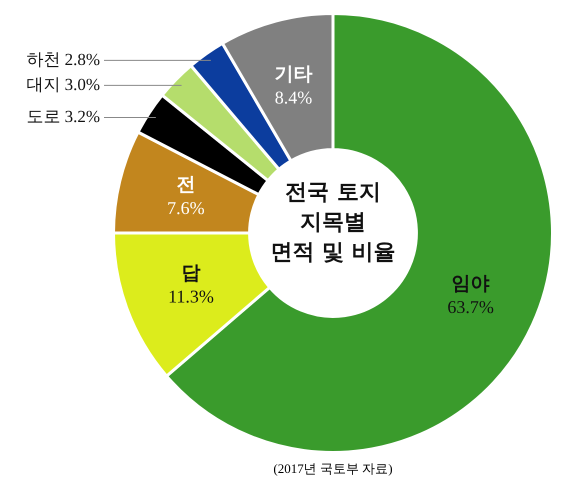  I want to click on text: (2017년 국토부 자료), so click(333, 469).